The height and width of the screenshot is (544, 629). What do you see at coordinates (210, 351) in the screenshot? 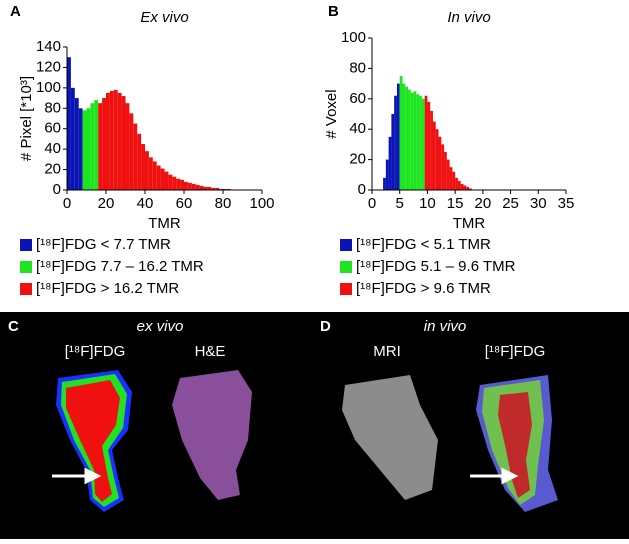
I see `image-label: H&E` at bounding box center [210, 351].